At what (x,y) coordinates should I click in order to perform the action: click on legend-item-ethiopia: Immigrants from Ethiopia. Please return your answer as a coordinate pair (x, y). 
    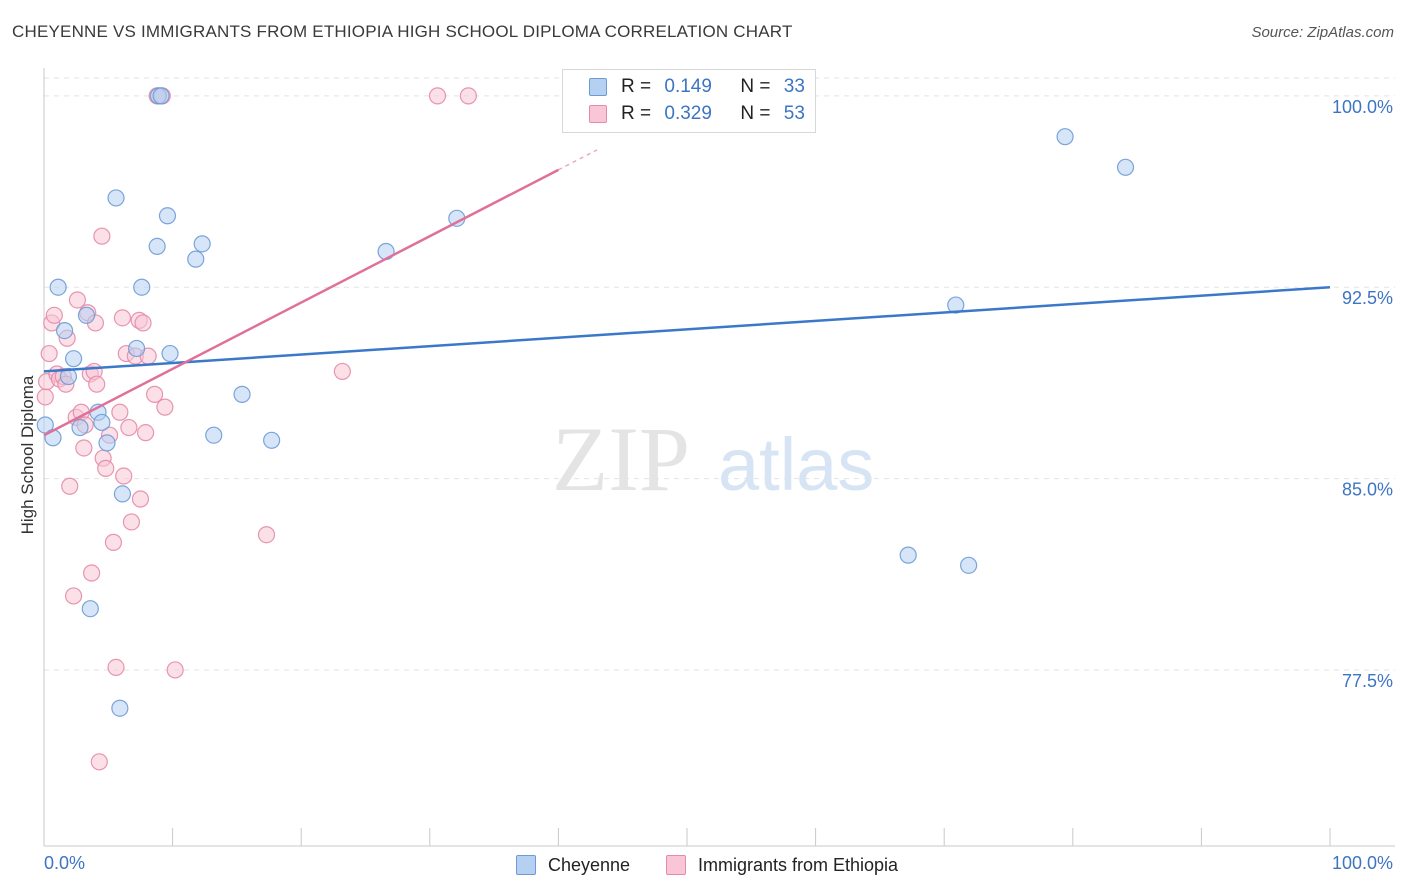
    Looking at the image, I should click on (782, 865).